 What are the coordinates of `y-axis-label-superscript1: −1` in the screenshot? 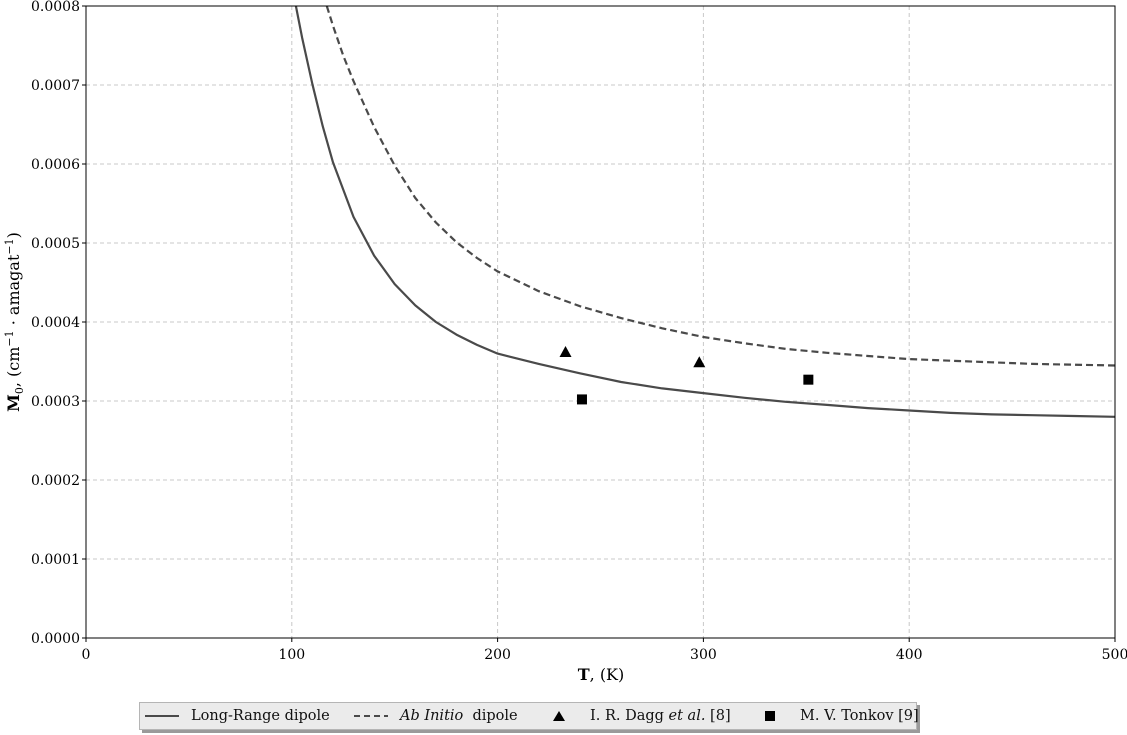 It's located at (9, 338).